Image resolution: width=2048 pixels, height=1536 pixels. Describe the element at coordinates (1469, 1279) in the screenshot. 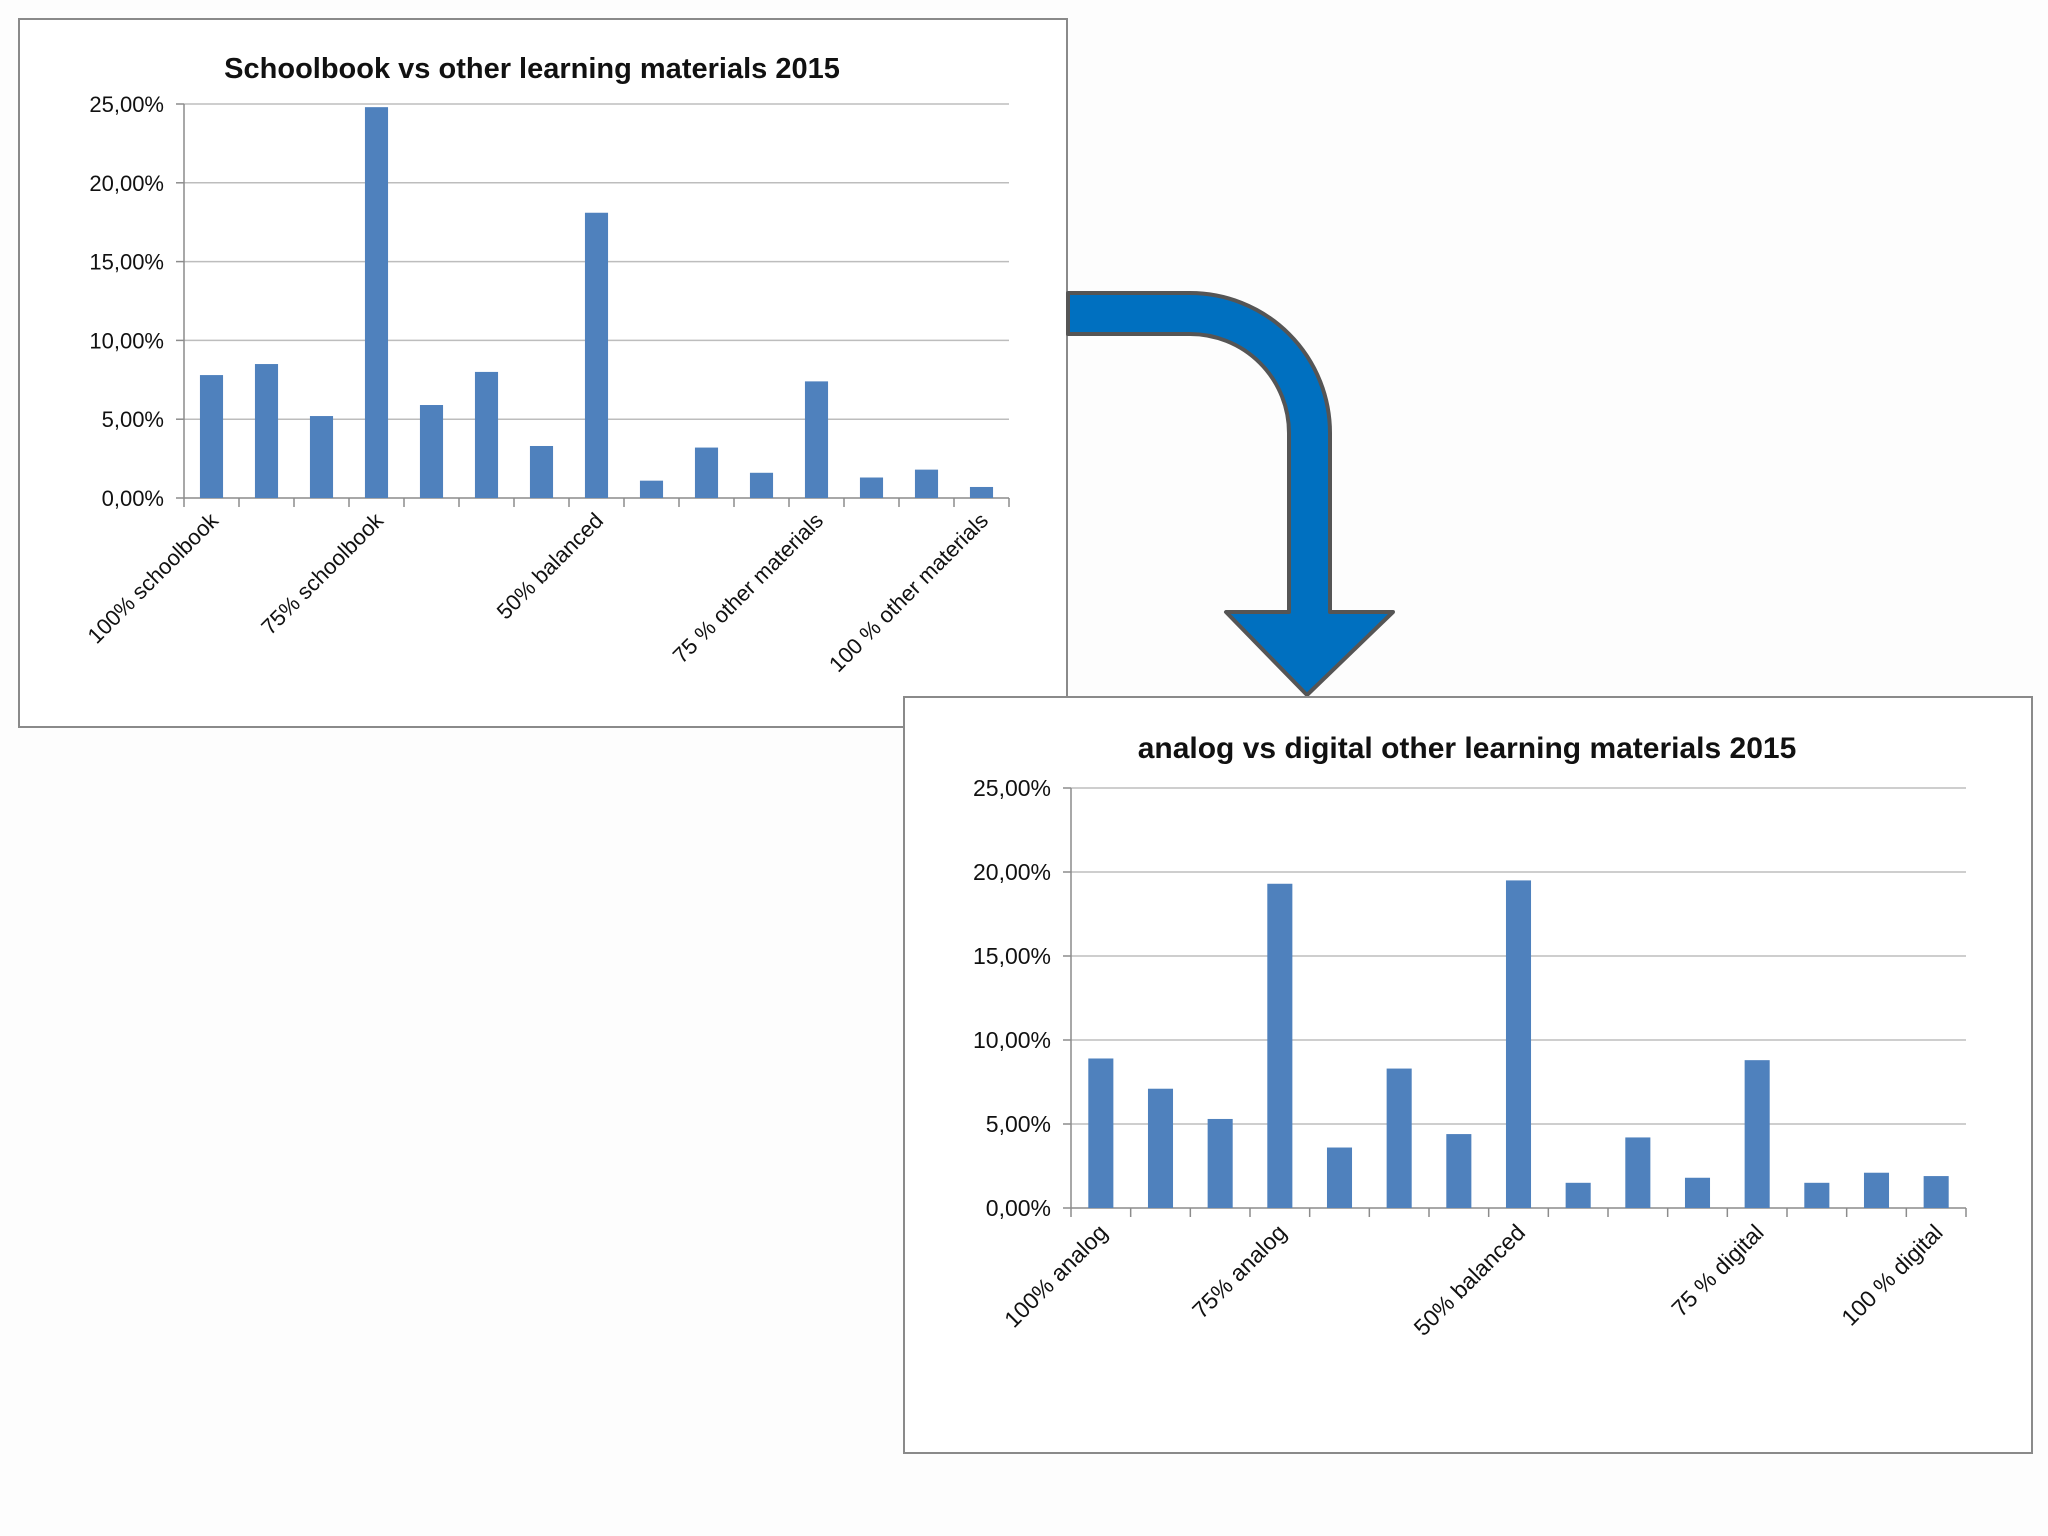

I see `x-category-label: 50% balanced` at that location.